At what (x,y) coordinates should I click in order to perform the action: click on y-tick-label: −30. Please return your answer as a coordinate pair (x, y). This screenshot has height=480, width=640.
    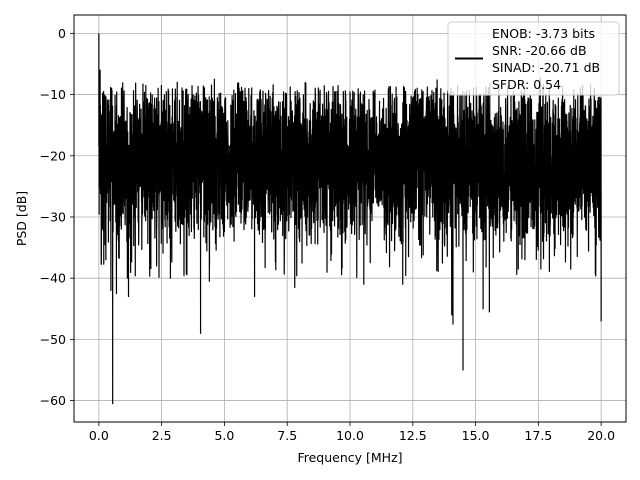
    Looking at the image, I should click on (53, 216).